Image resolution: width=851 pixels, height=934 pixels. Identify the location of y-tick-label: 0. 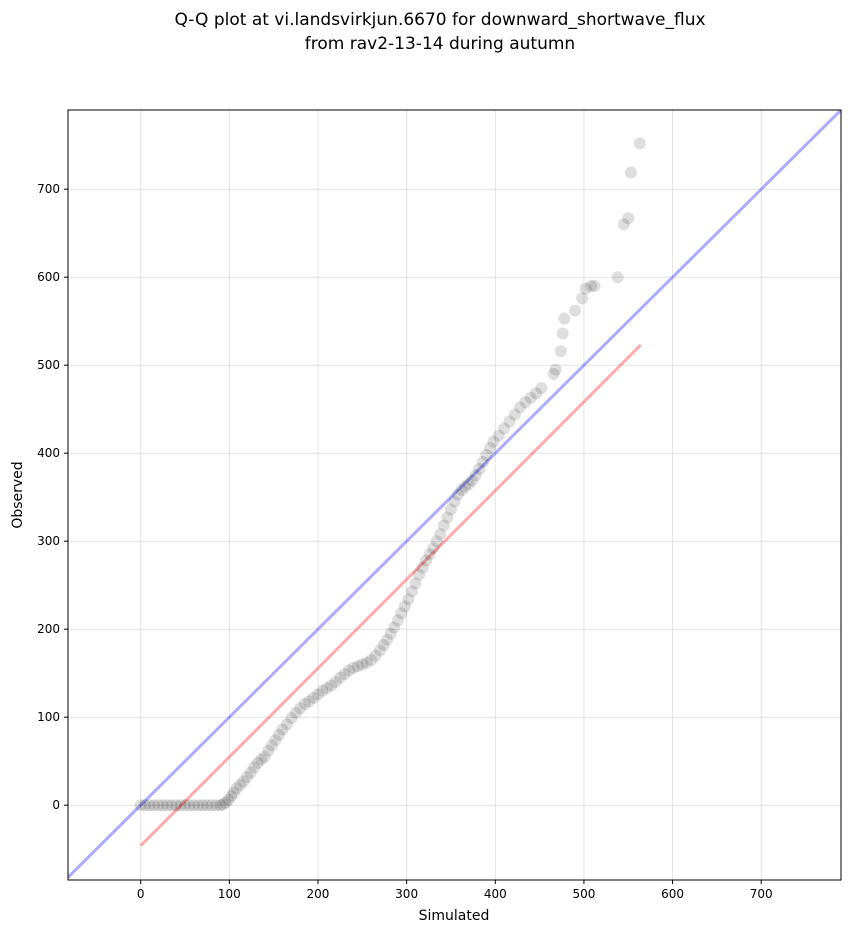
(56, 805).